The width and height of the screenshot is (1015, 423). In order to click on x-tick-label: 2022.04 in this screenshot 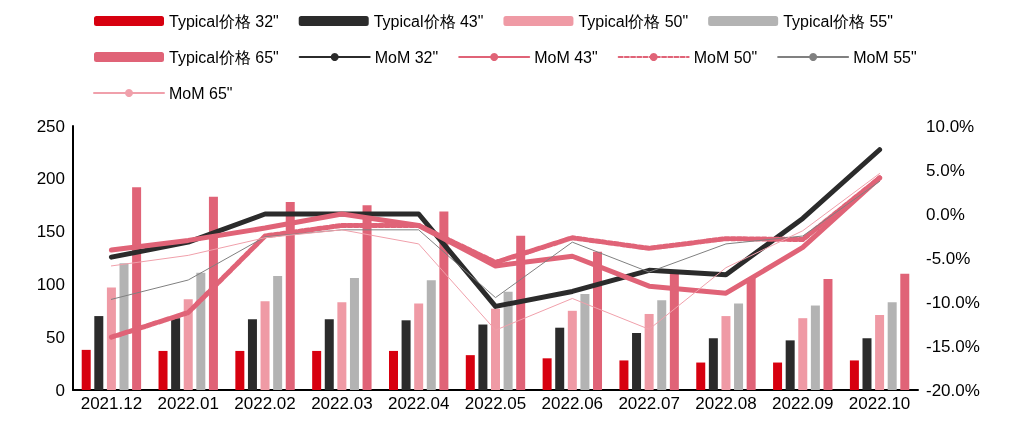, I will do `click(418, 403)`.